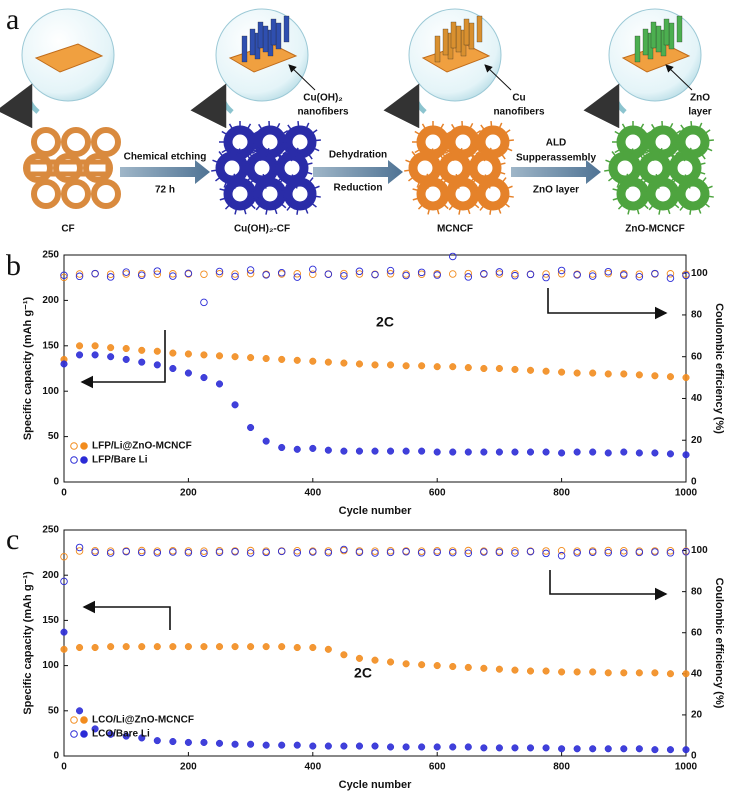  I want to click on y2-tick-label: 20, so click(697, 715).